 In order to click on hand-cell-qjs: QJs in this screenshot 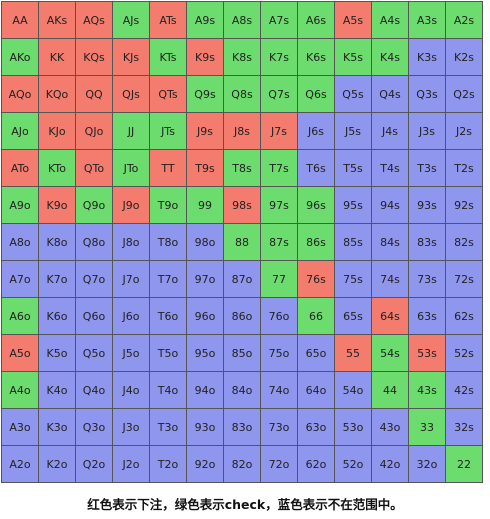, I will do `click(131, 94)`.